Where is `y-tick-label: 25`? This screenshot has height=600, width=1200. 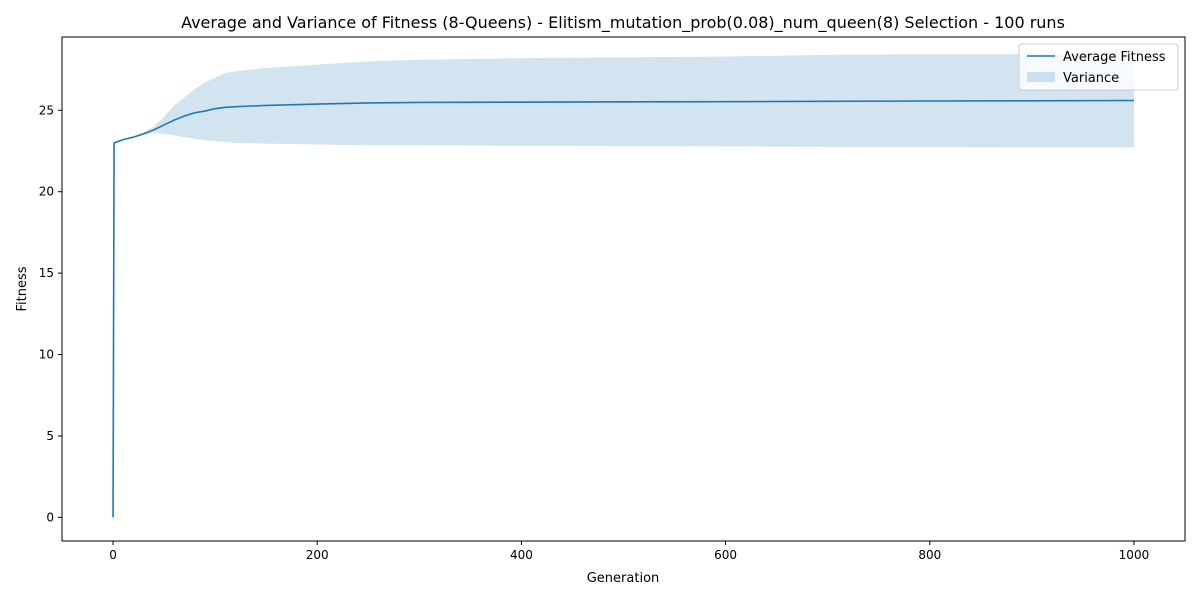
y-tick-label: 25 is located at coordinates (46, 110).